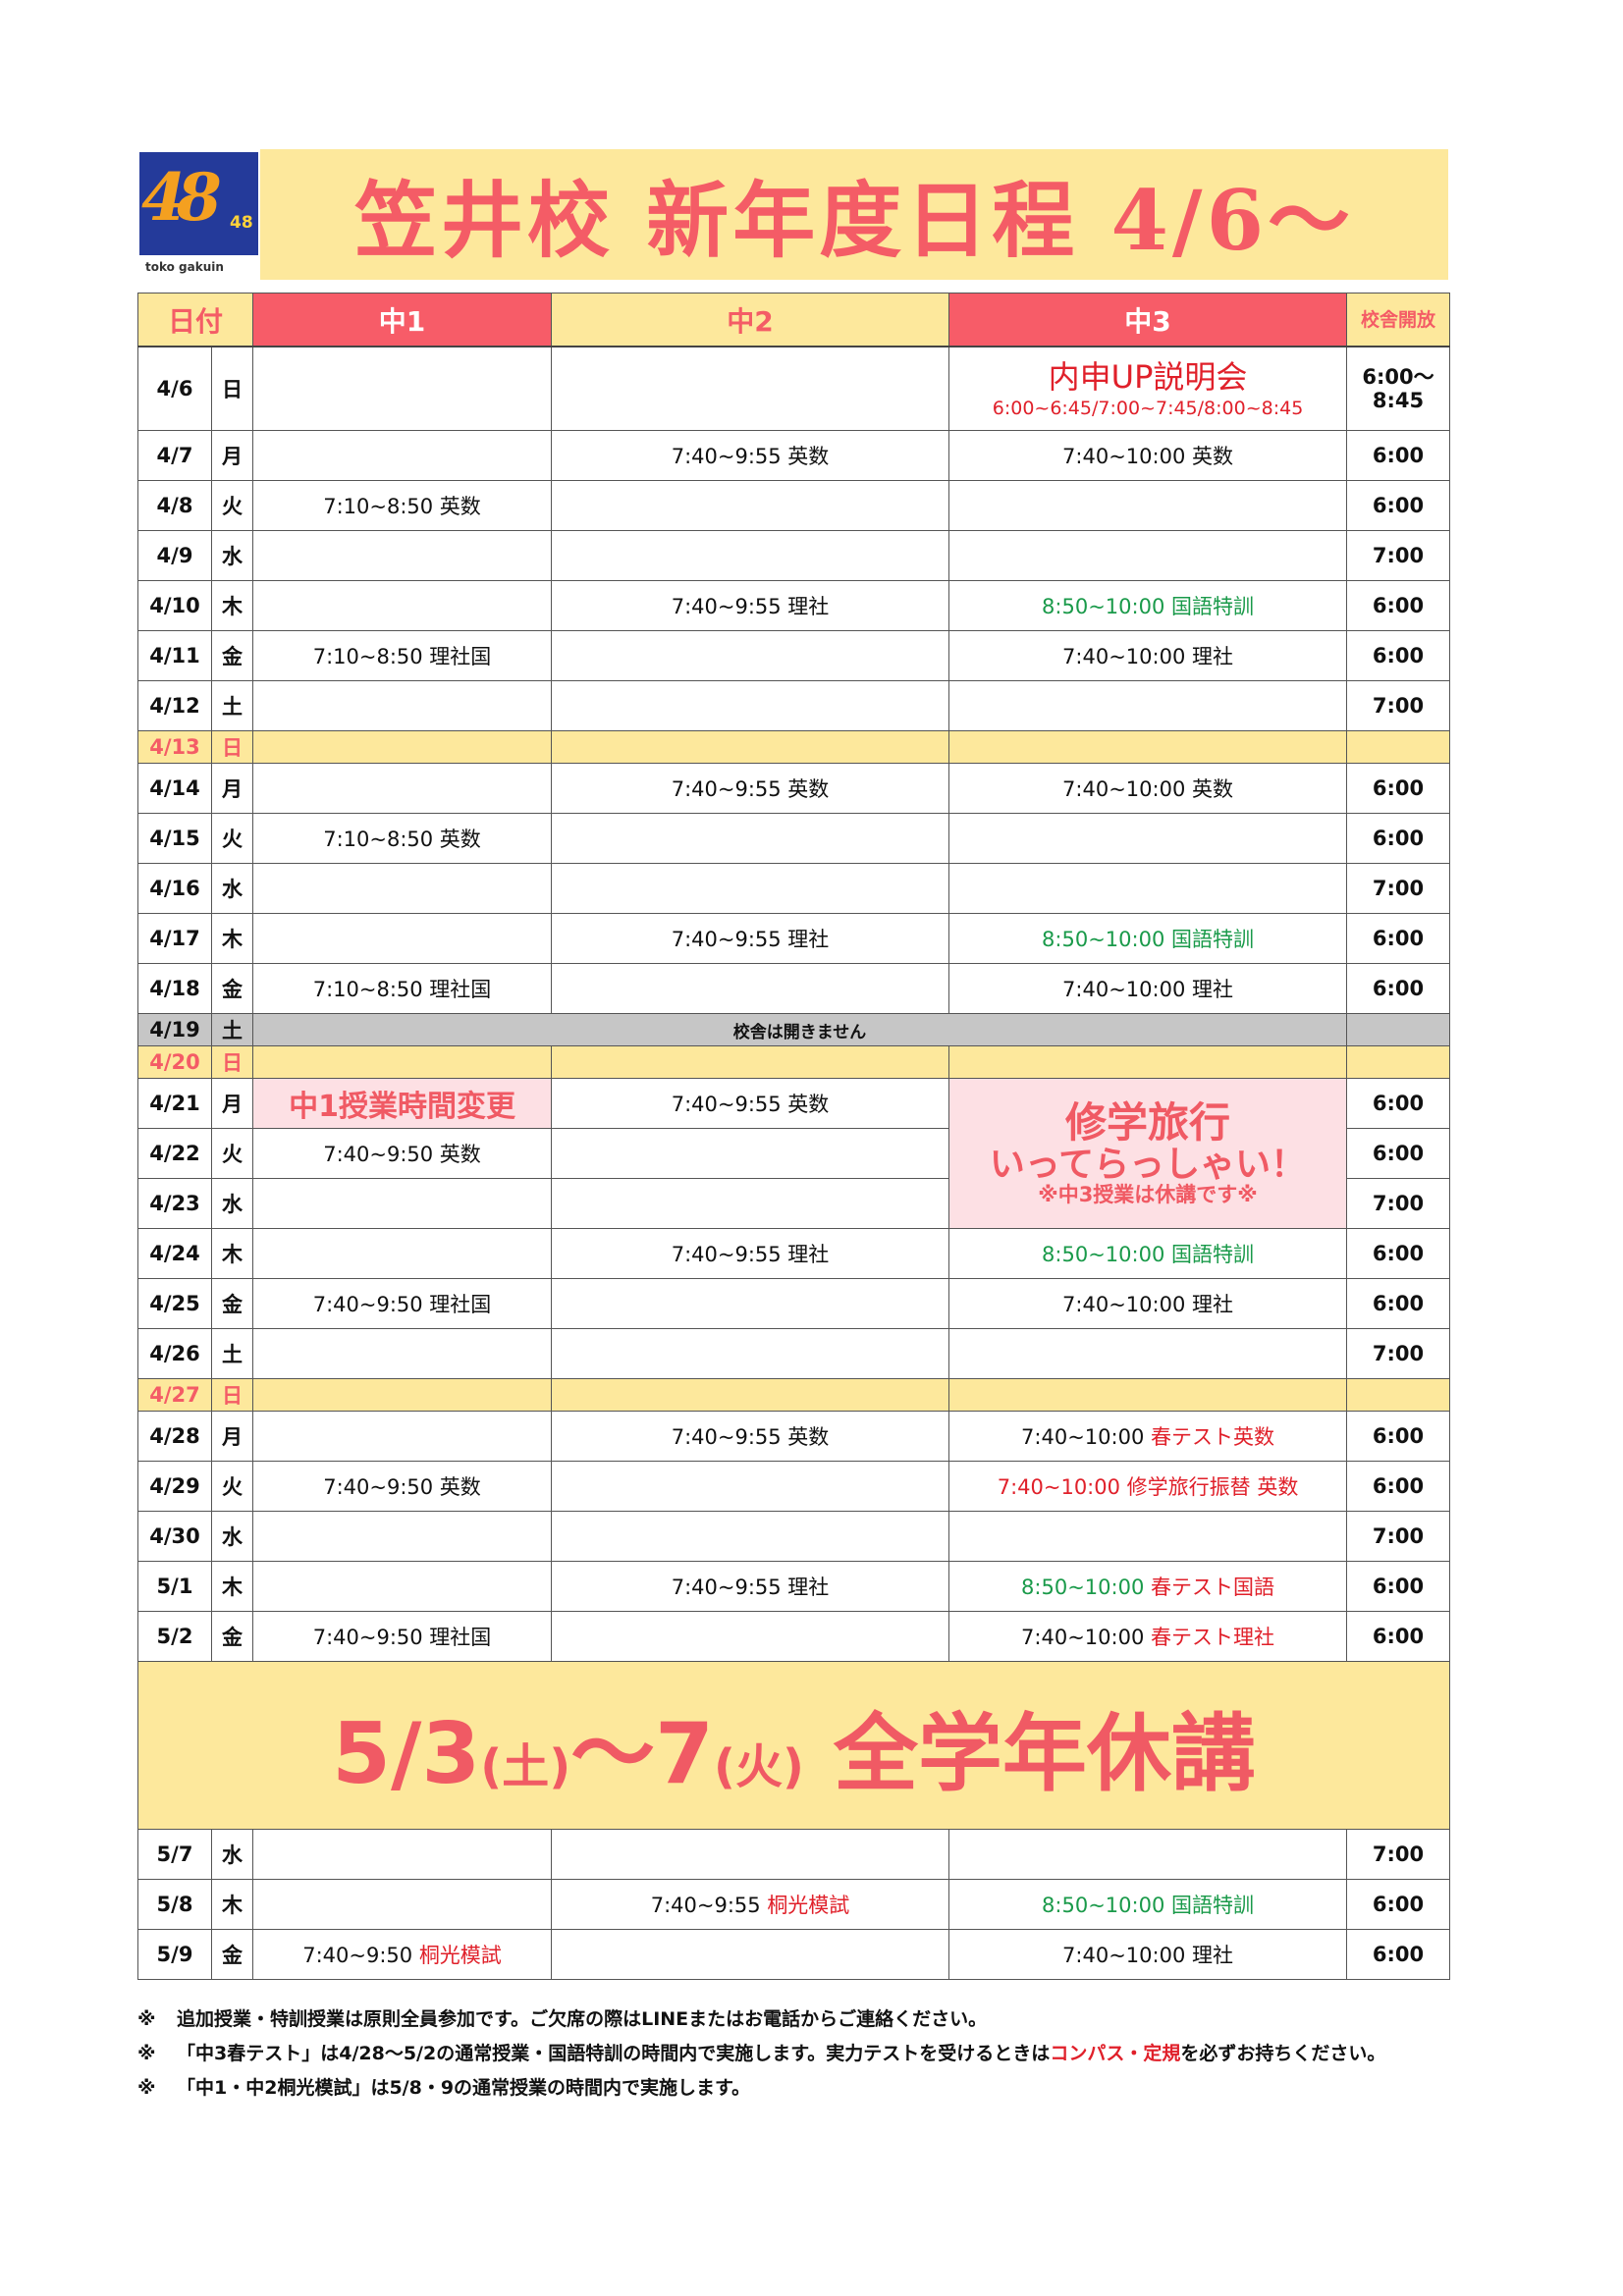 The height and width of the screenshot is (2296, 1623). What do you see at coordinates (174, 938) in the screenshot?
I see `date-cell: 4/17` at bounding box center [174, 938].